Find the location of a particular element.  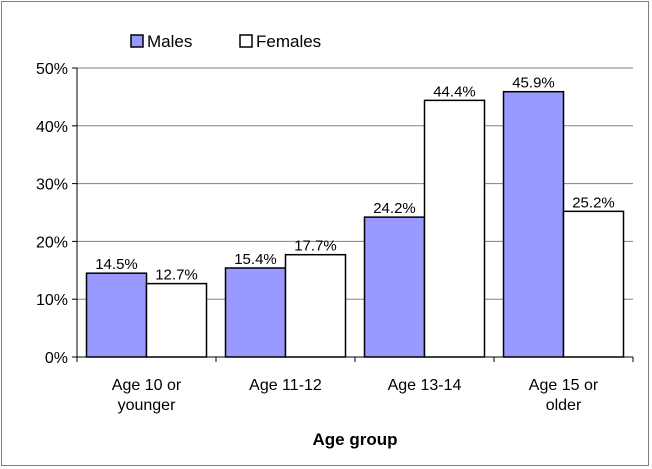

data-label: 45.9% is located at coordinates (533, 83).